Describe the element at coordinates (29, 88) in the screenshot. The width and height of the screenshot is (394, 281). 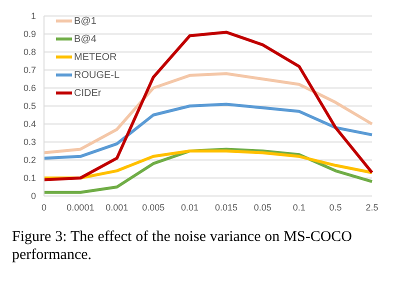
I see `y-tick-label: 0.6` at that location.